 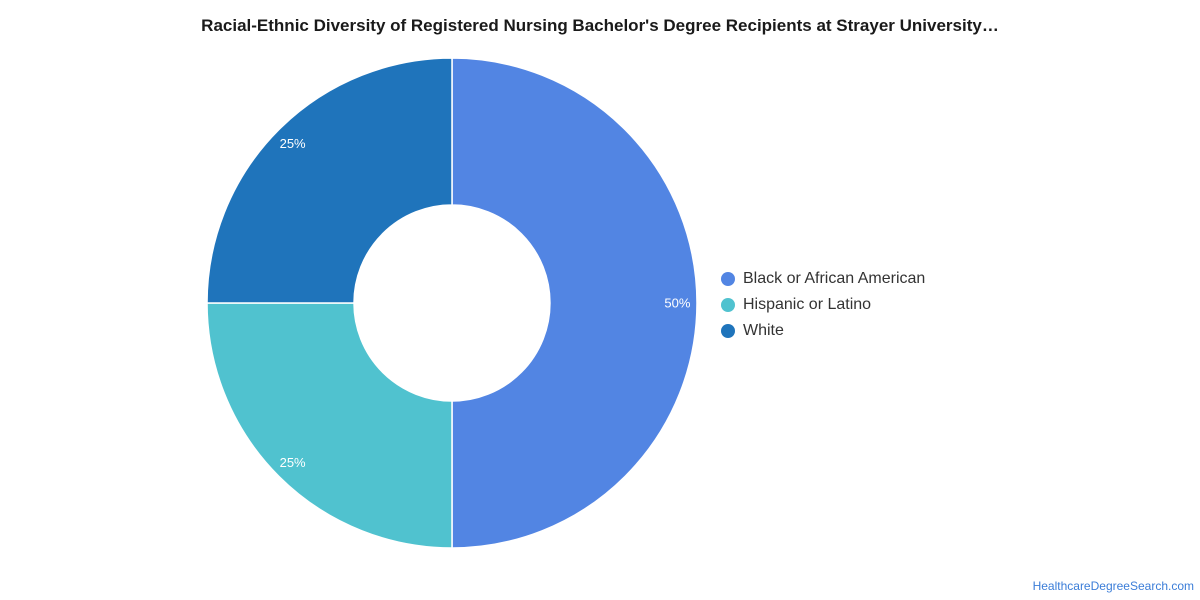 I want to click on legend-item: Black or African American, so click(x=823, y=279).